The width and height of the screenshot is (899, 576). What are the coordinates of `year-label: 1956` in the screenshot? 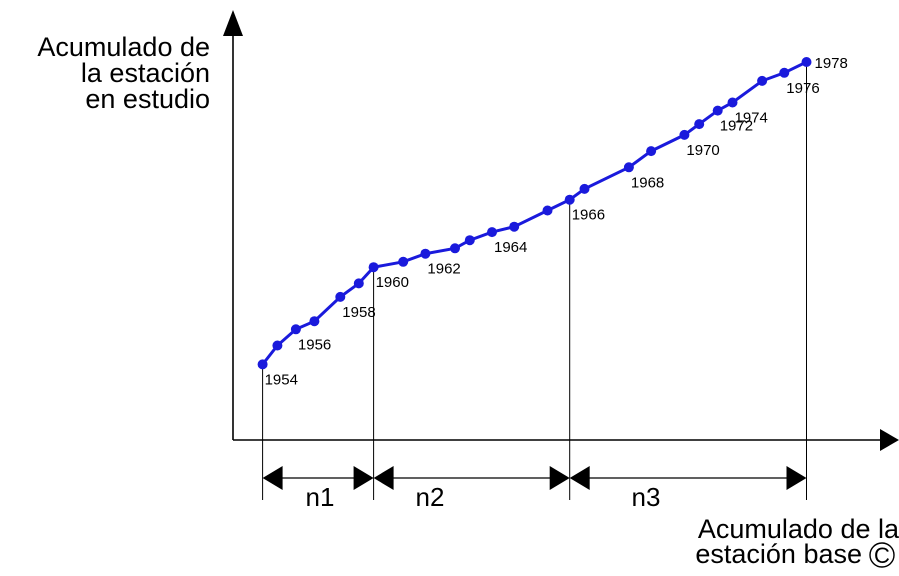 It's located at (314, 344).